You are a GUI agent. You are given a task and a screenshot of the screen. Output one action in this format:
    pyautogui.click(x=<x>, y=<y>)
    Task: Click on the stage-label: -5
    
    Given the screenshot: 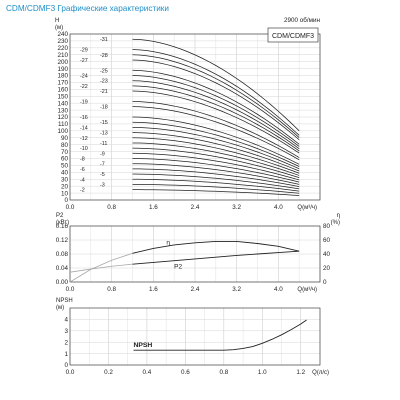 What is the action you would take?
    pyautogui.click(x=102, y=175)
    